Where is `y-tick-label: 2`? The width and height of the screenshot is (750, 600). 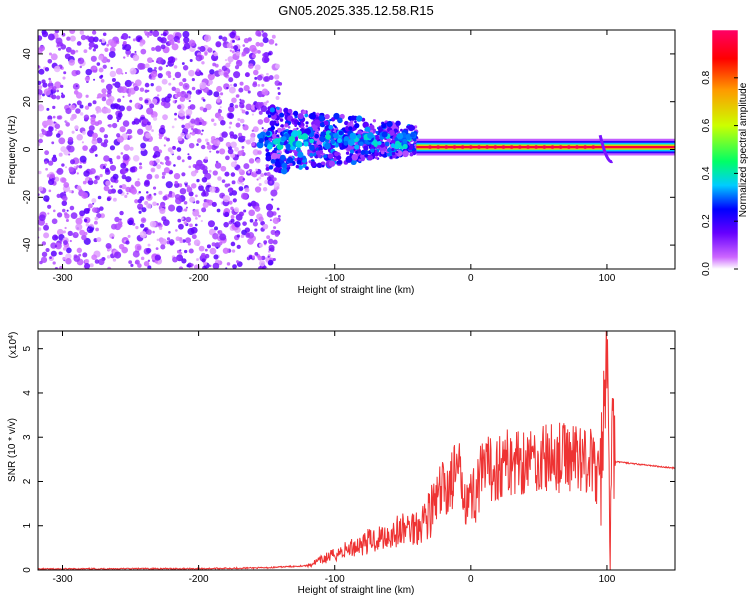
y-tick-label: 2 is located at coordinates (27, 481).